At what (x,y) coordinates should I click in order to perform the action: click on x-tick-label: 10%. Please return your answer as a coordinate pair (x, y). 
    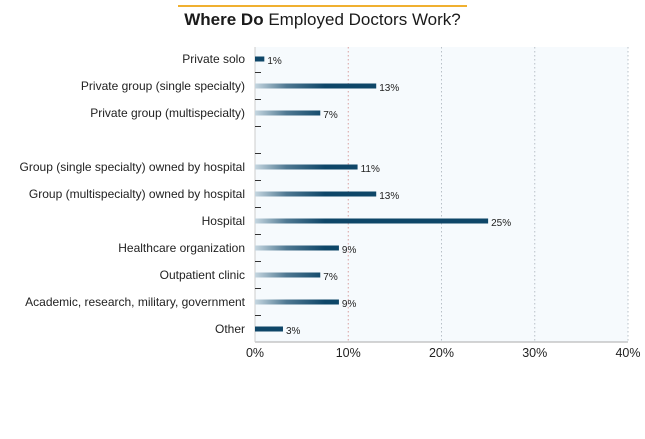
    Looking at the image, I should click on (348, 353).